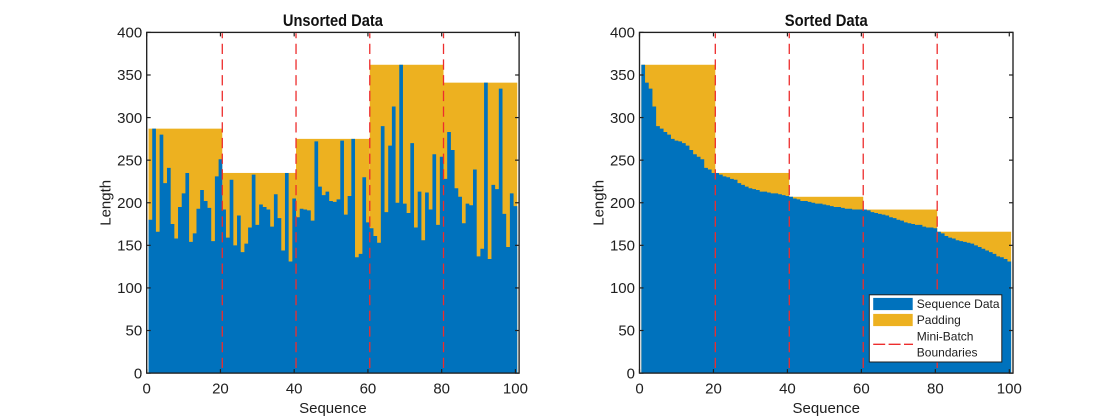 Image resolution: width=1120 pixels, height=420 pixels. What do you see at coordinates (826, 20) in the screenshot?
I see `svg-text: Sorted Data` at bounding box center [826, 20].